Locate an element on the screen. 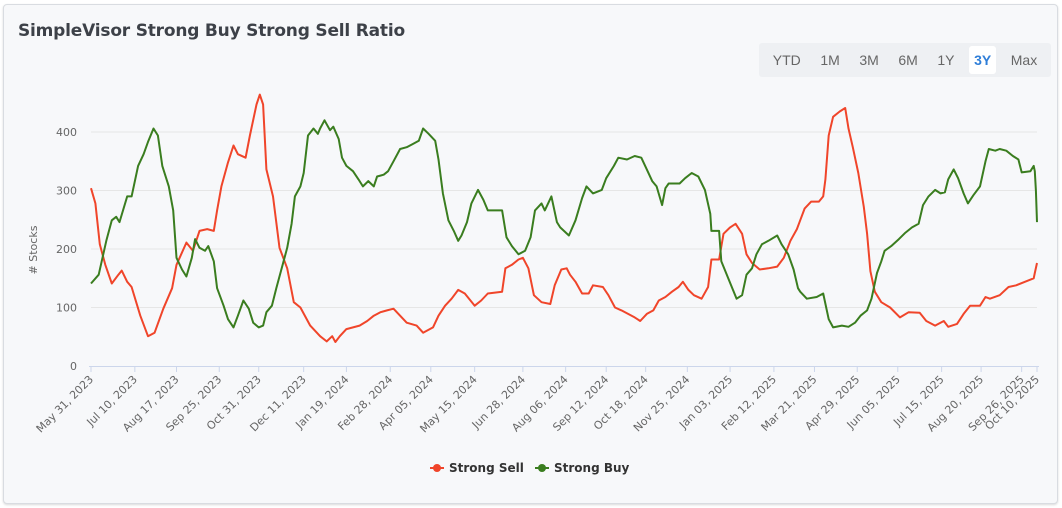 Image resolution: width=1062 pixels, height=508 pixels. legend-item-label: Strong Buy is located at coordinates (592, 468).